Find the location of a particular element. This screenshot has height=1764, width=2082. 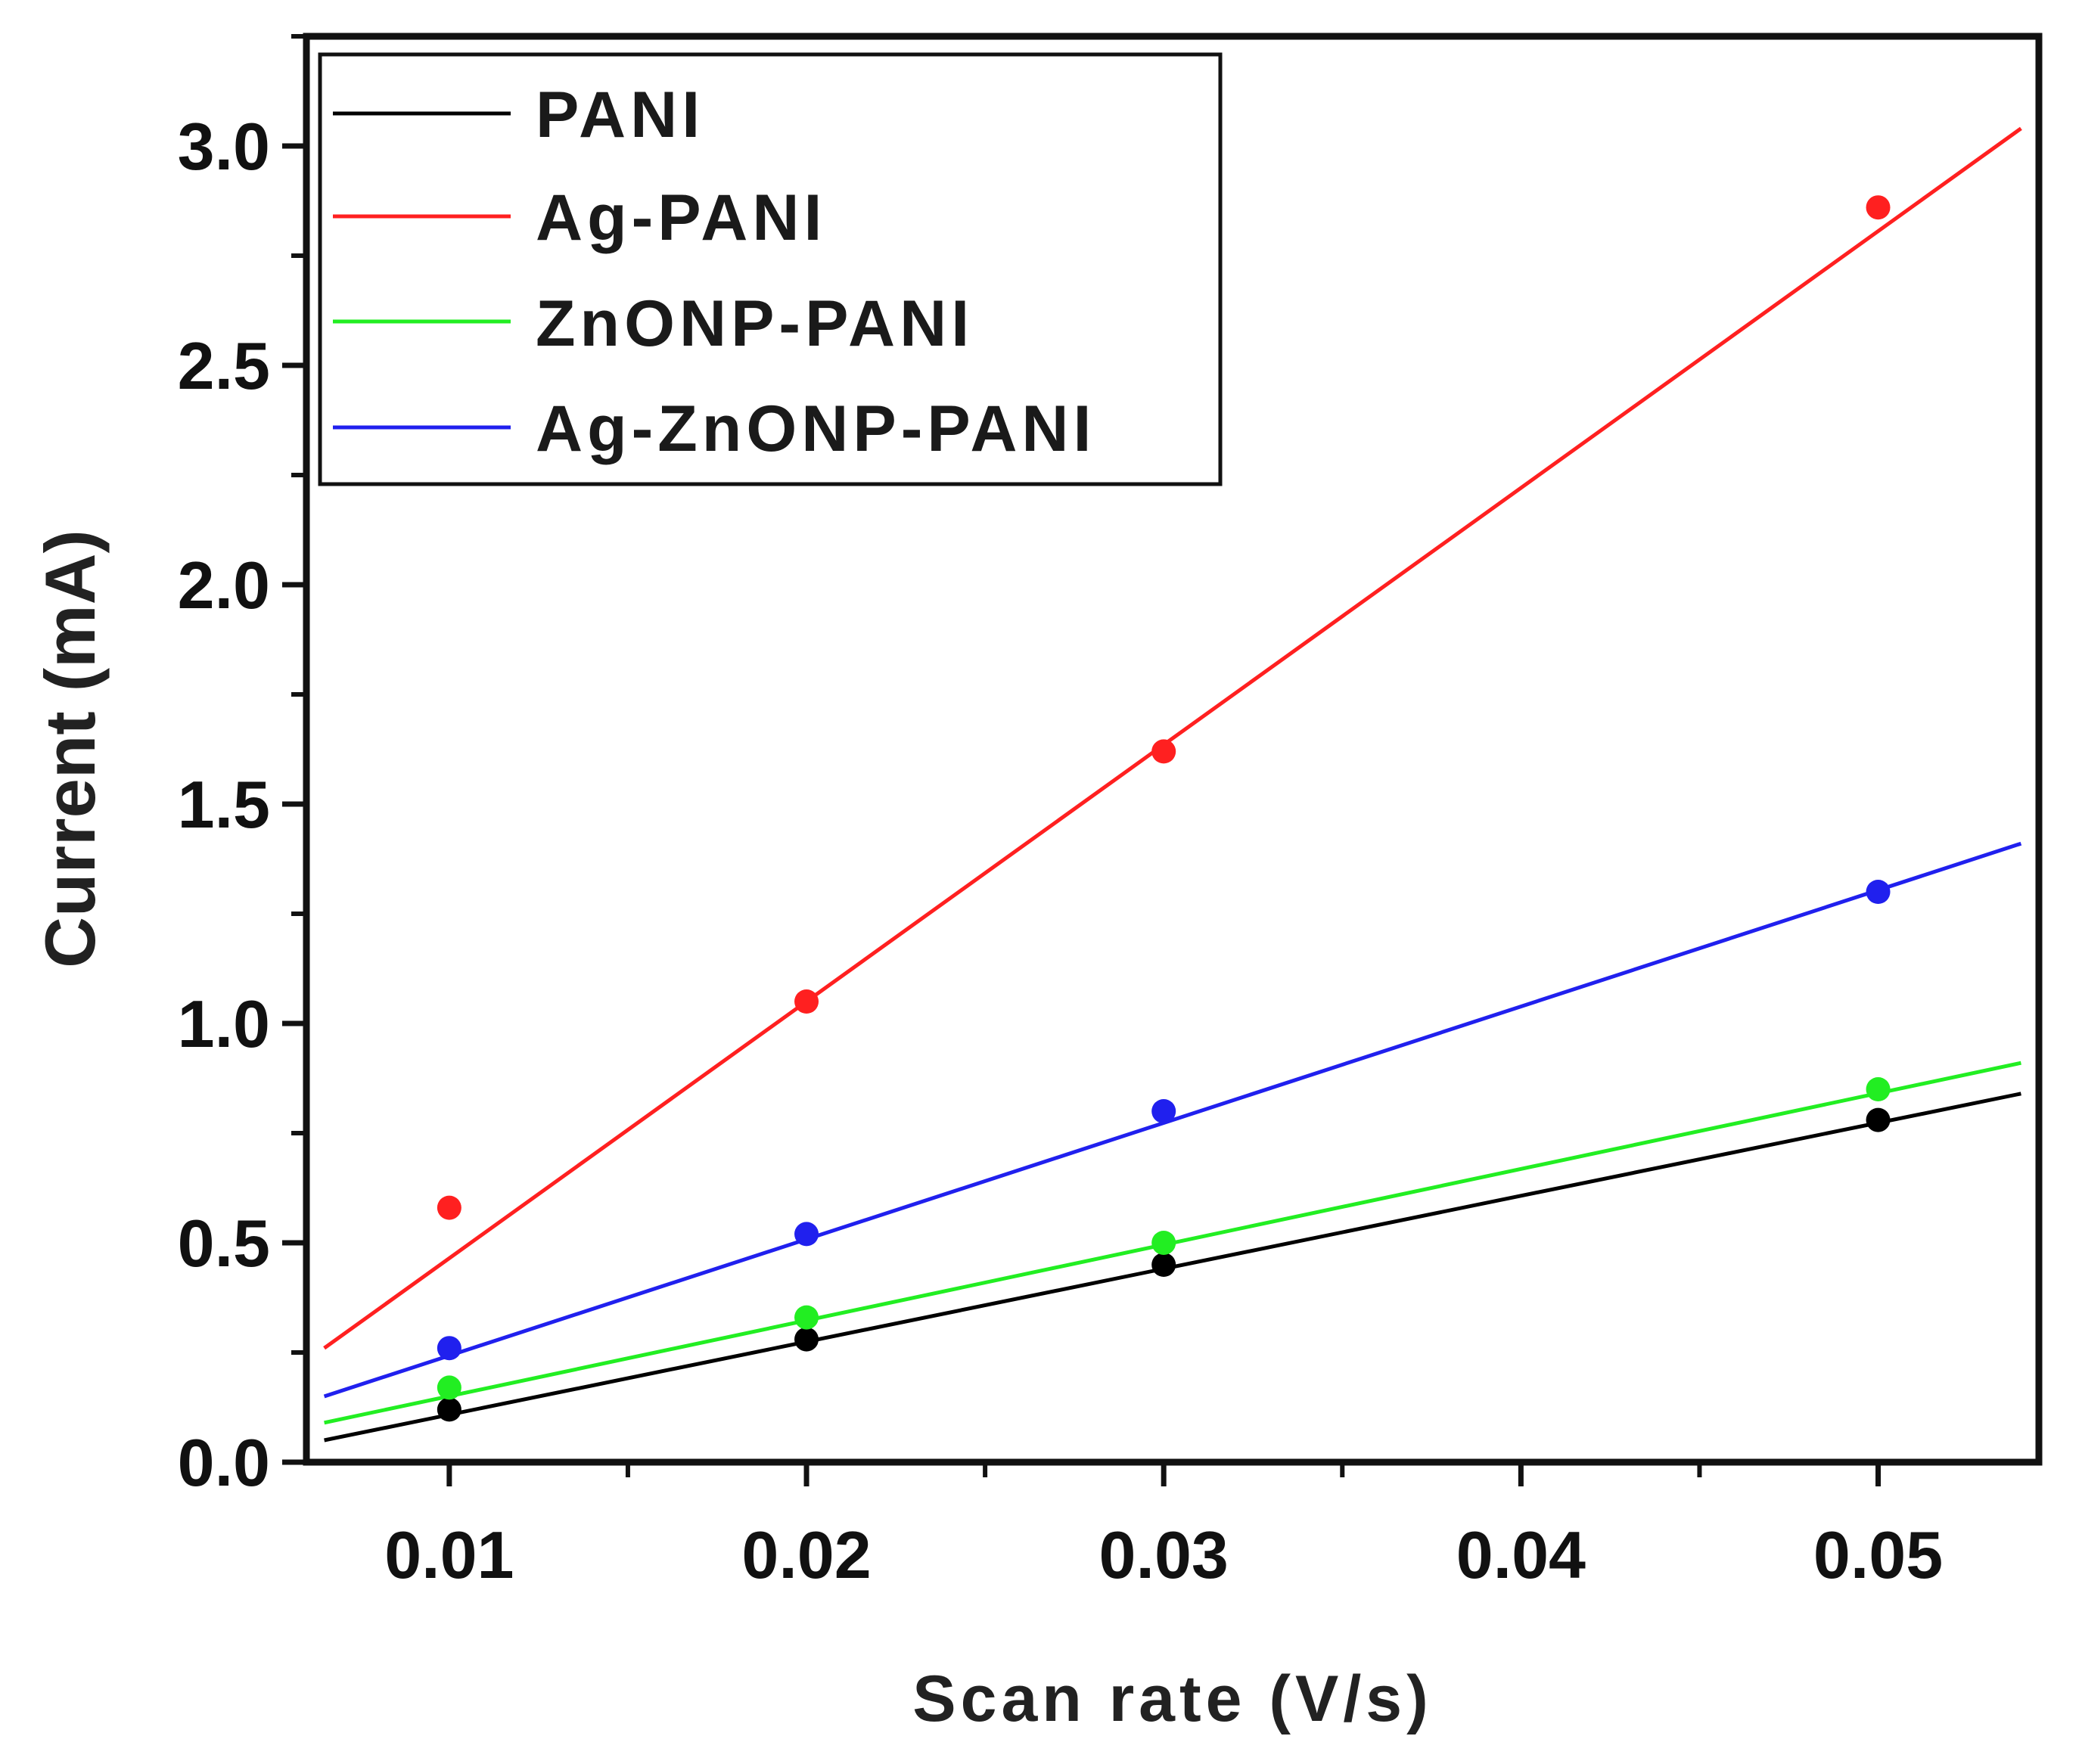

legend-label-ag-znonp-pani: Ag-ZnONP-PANI is located at coordinates (815, 429).